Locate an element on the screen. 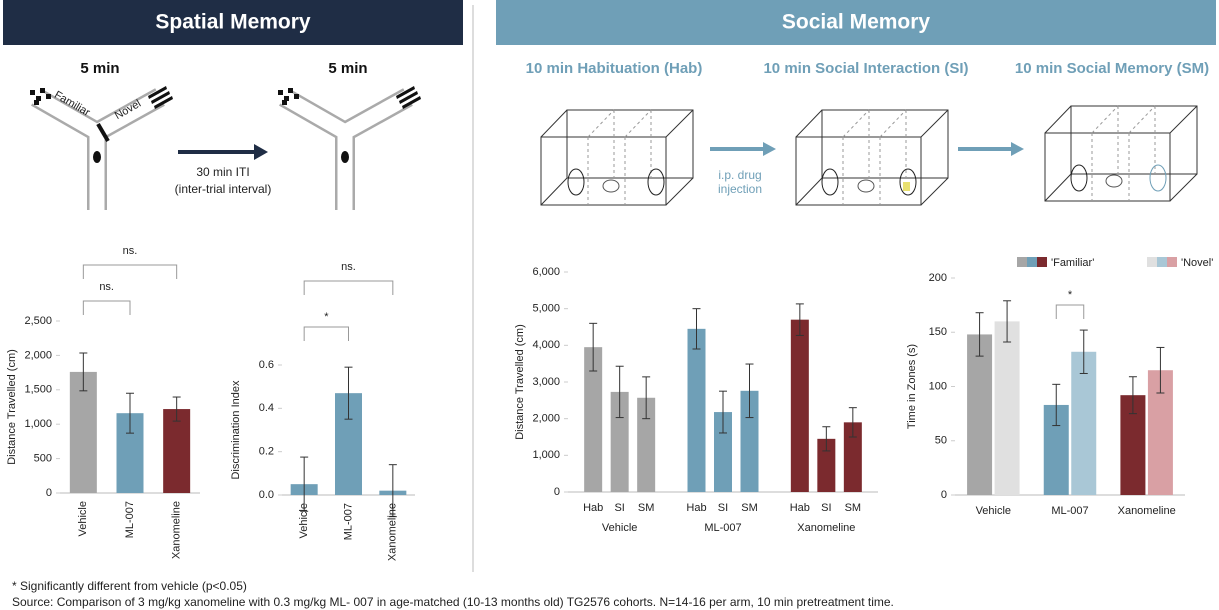 This screenshot has height=610, width=1219. social-header is located at coordinates (856, 22).